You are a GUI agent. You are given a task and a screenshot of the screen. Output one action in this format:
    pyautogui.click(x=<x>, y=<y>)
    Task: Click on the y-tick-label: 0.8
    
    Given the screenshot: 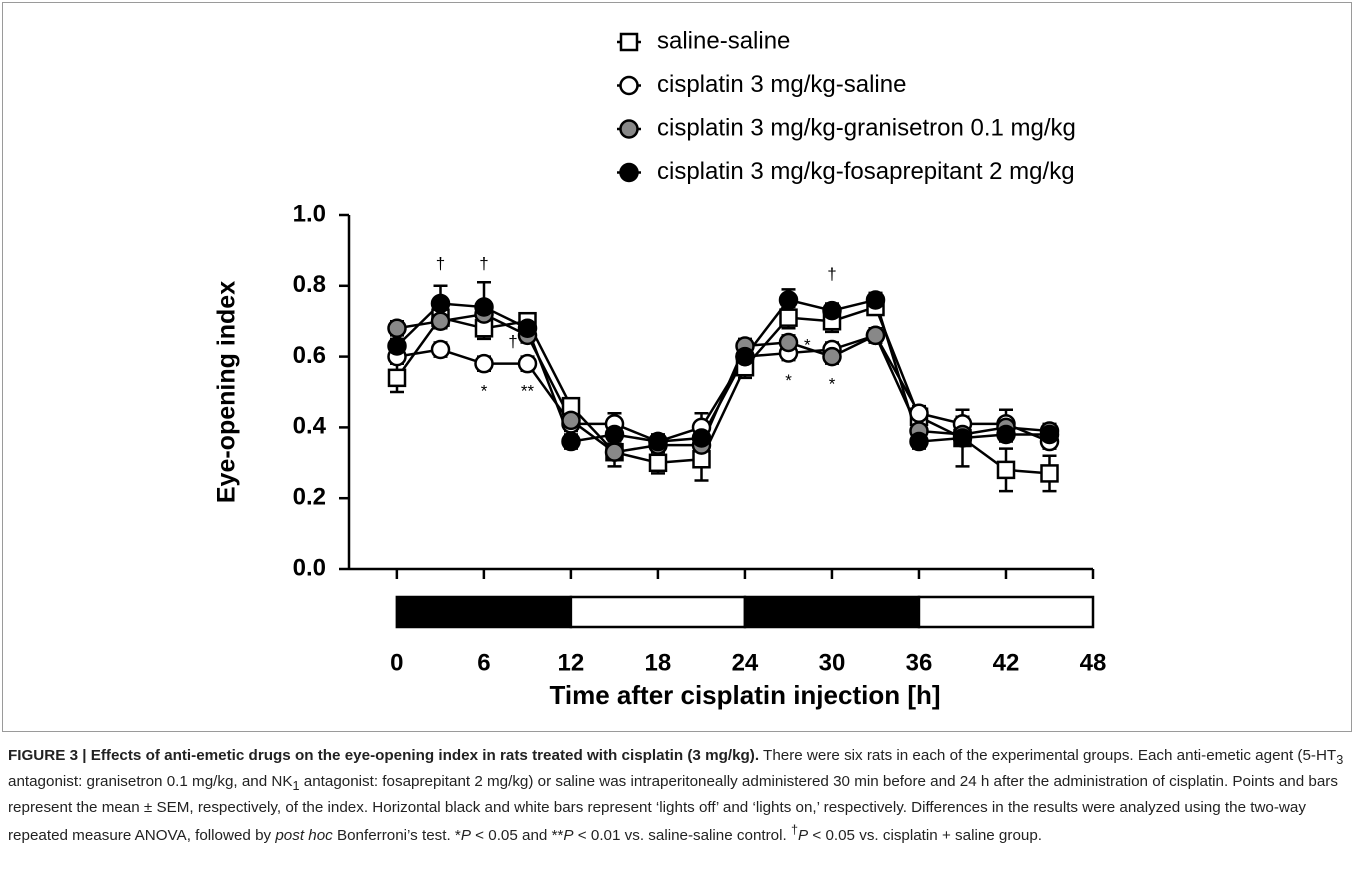 What is the action you would take?
    pyautogui.click(x=309, y=284)
    